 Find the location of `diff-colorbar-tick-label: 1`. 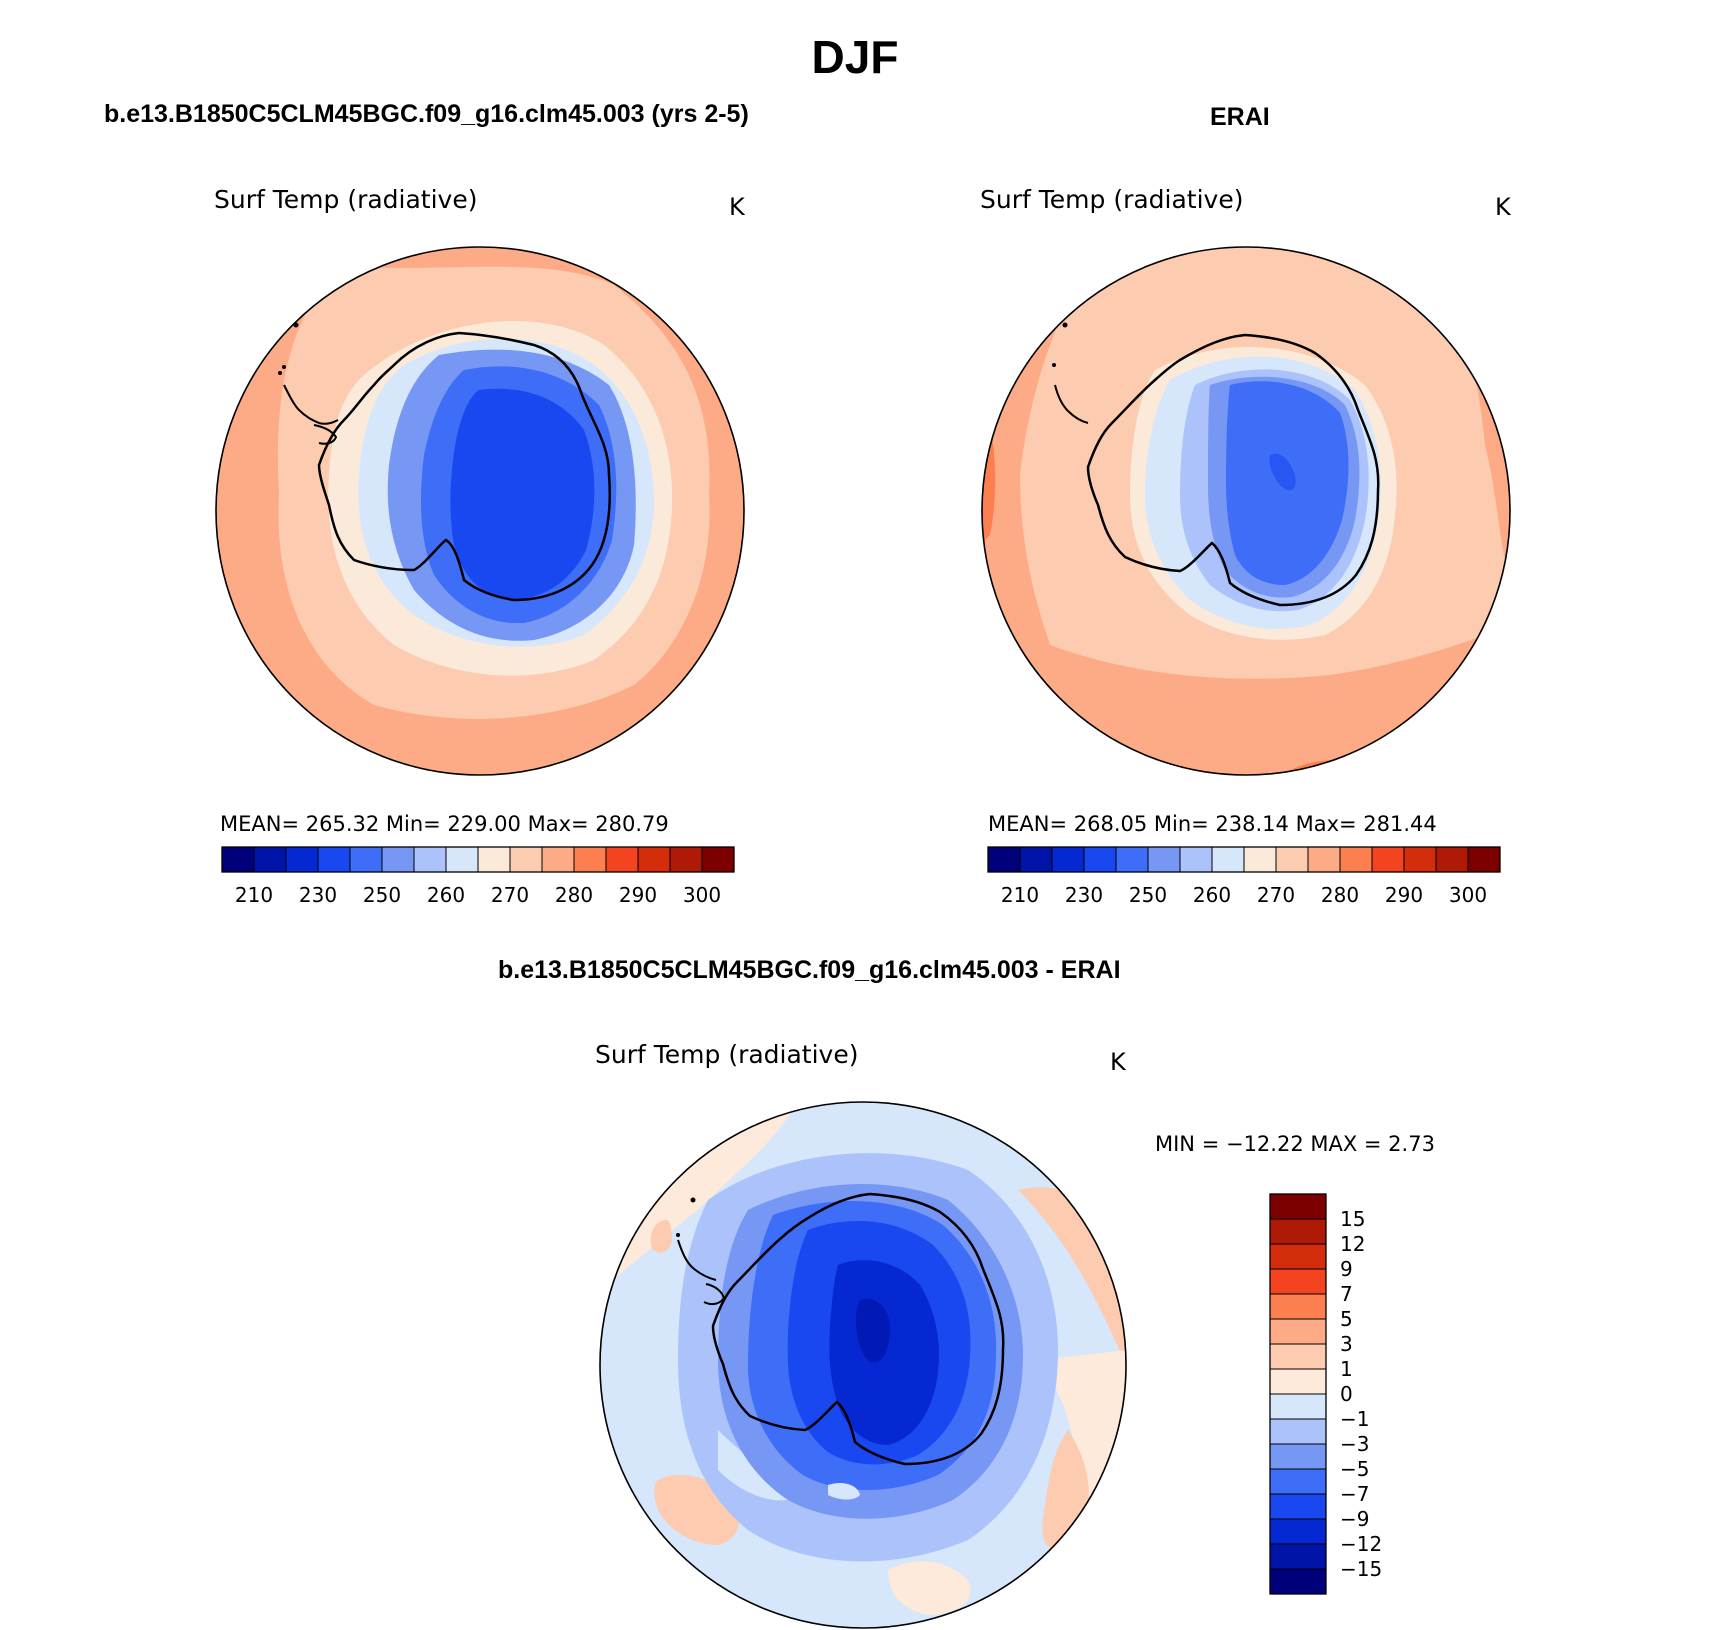

diff-colorbar-tick-label: 1 is located at coordinates (1346, 1369).